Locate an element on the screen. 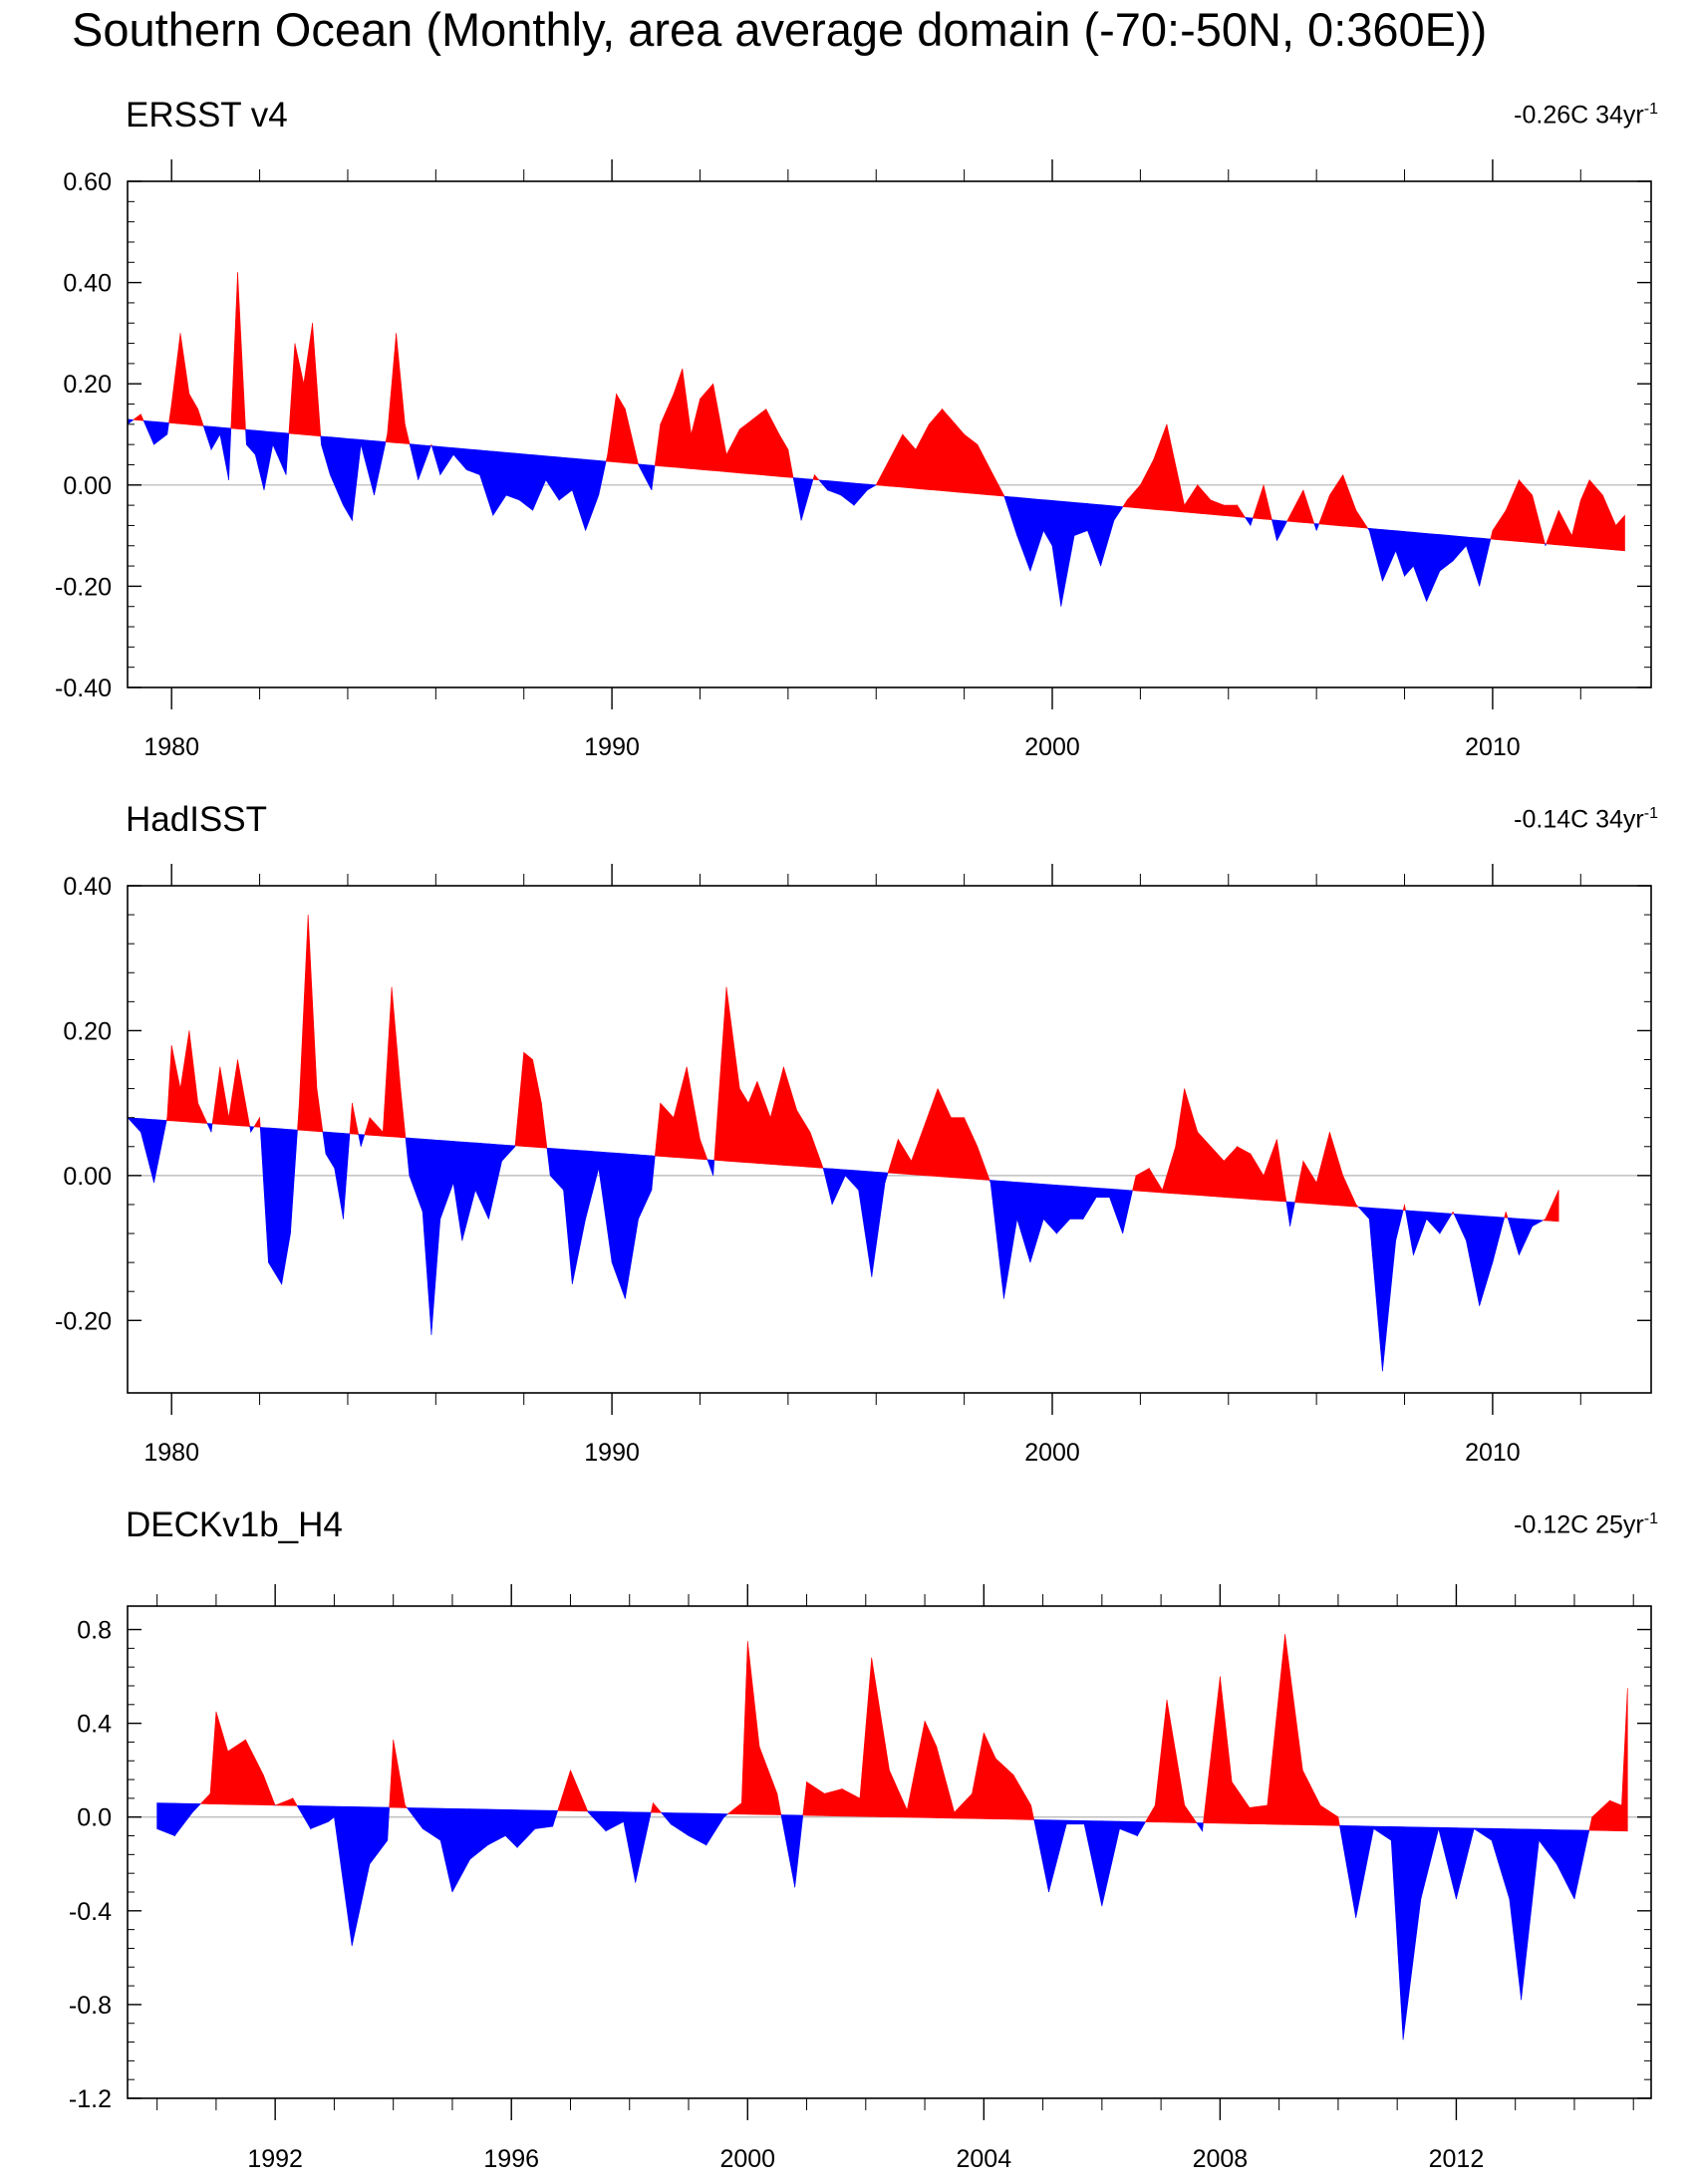 Image resolution: width=1694 pixels, height=2184 pixels. x-tick-label: 1990 is located at coordinates (612, 1453).